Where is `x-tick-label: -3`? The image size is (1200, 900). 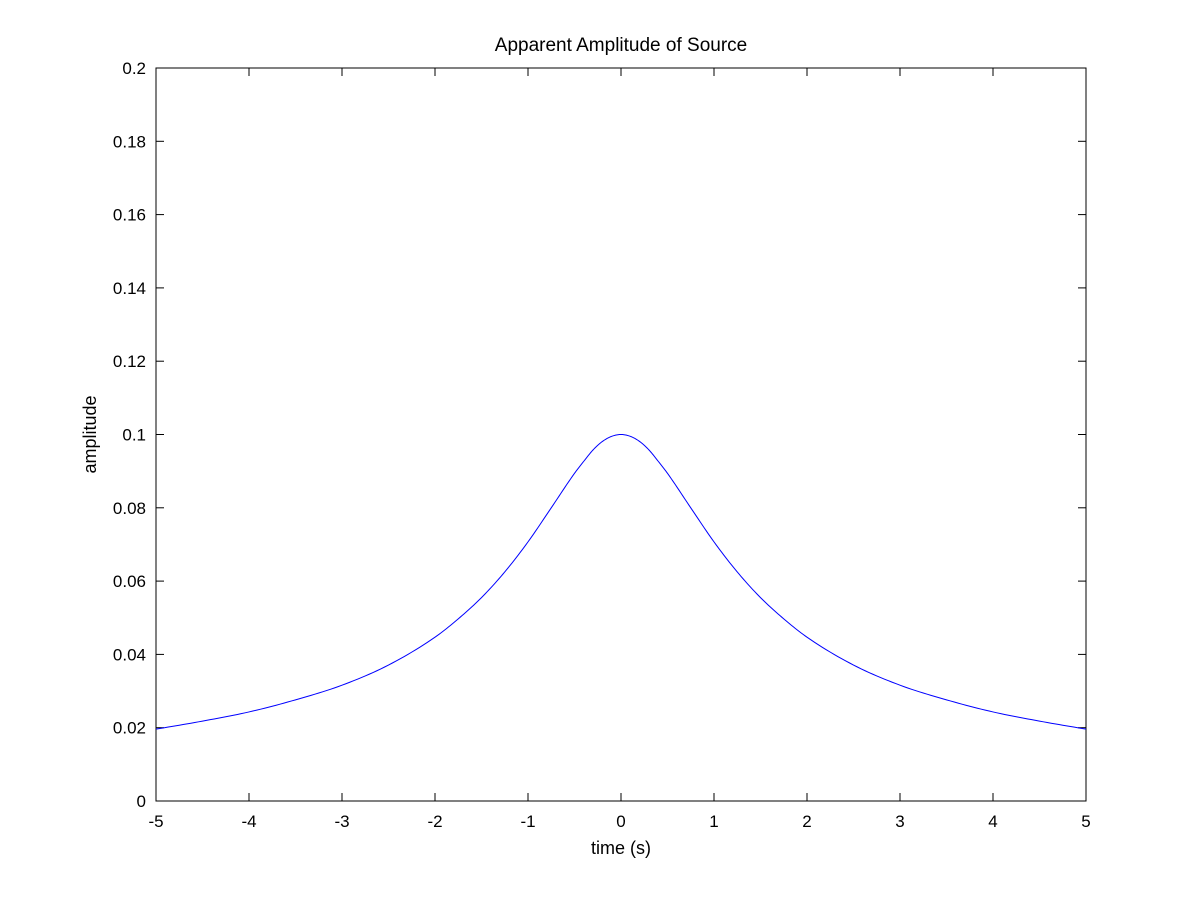 x-tick-label: -3 is located at coordinates (341, 821).